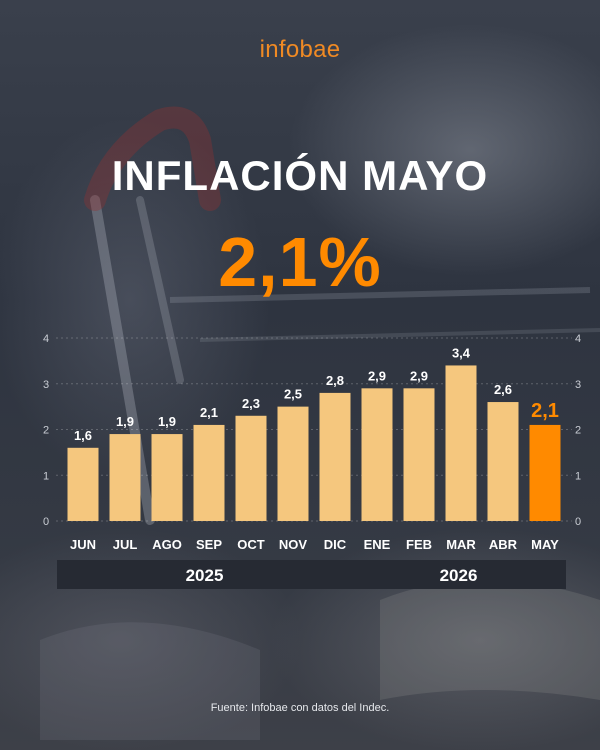  Describe the element at coordinates (300, 708) in the screenshot. I see `source-note: Fuente: Infobae con datos del Indec.` at that location.